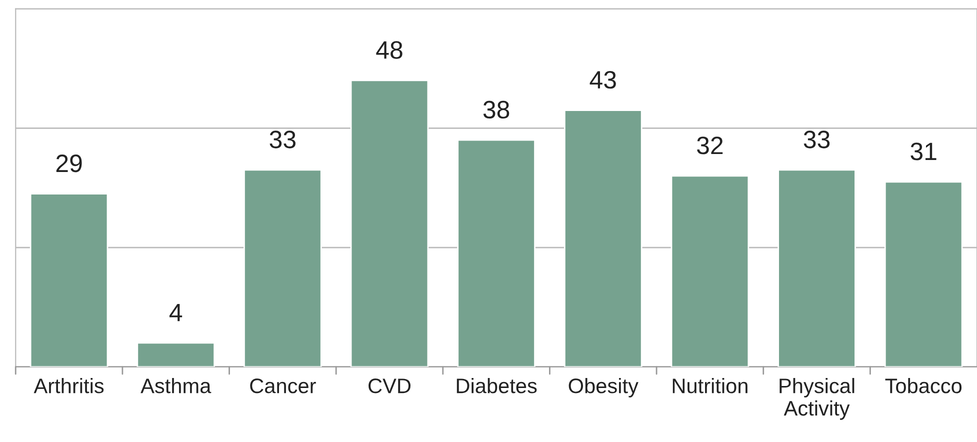  What do you see at coordinates (923, 386) in the screenshot?
I see `x-tick-label: Tobacco` at bounding box center [923, 386].